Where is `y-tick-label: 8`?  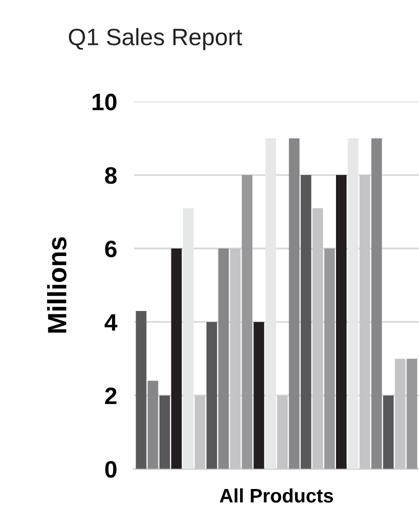
y-tick-label: 8 is located at coordinates (111, 175).